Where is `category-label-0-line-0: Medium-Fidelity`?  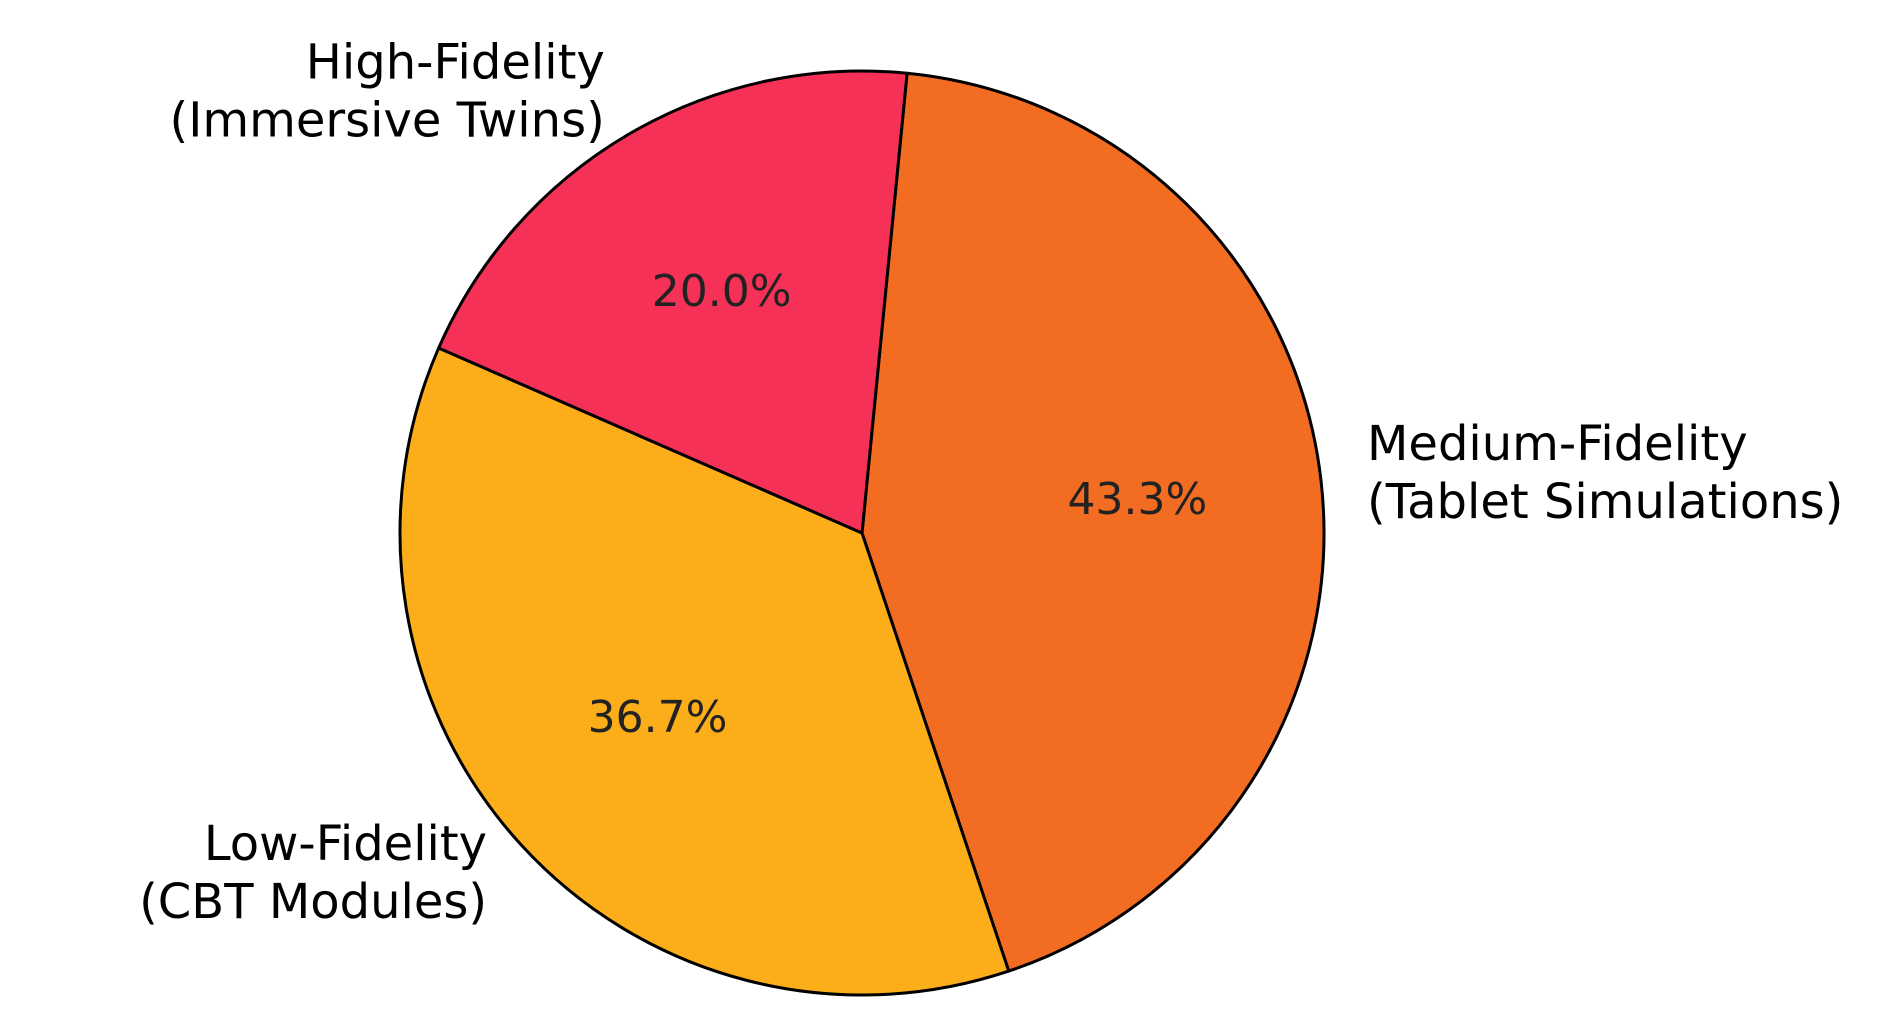
category-label-0-line-0: Medium-Fidelity is located at coordinates (1557, 444).